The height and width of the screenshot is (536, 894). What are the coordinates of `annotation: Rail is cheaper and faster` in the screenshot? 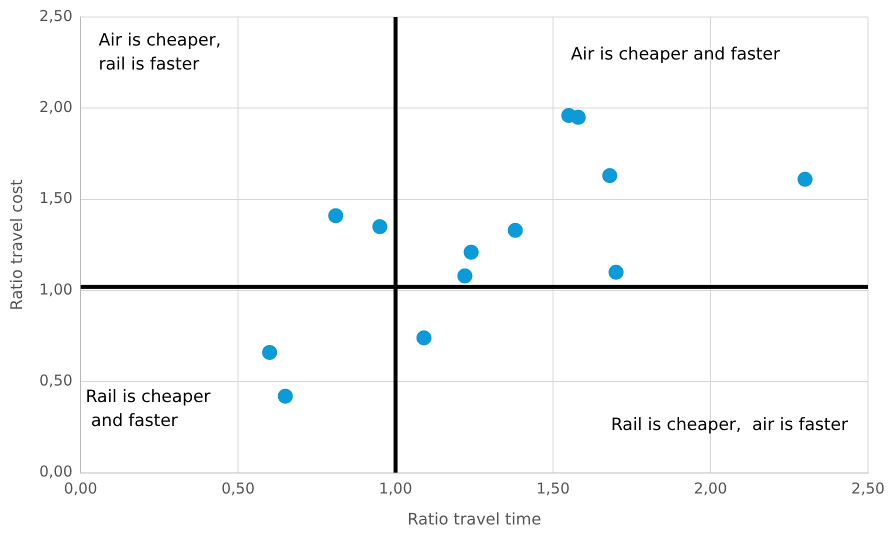 It's located at (148, 409).